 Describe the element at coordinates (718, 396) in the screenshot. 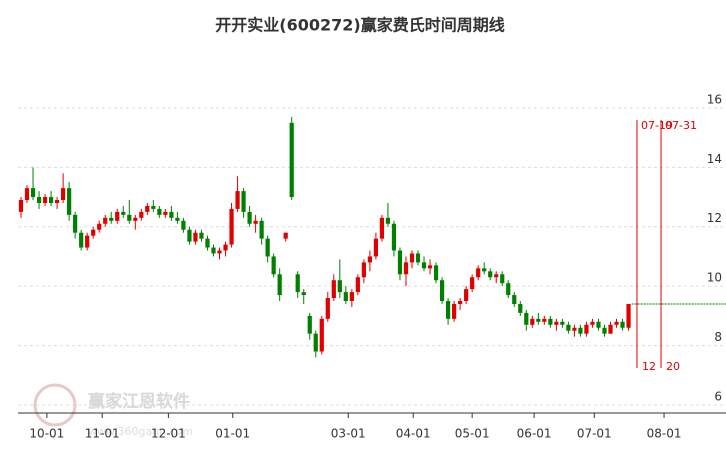

I see `y-tick-label: 6` at that location.